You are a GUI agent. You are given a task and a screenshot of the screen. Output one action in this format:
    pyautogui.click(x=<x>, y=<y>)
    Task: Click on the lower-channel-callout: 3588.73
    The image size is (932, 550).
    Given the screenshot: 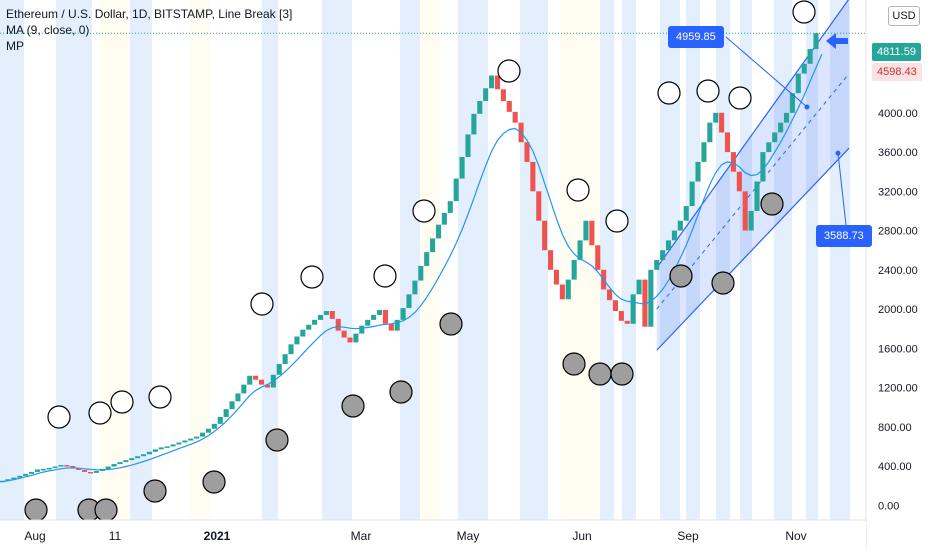 What is the action you would take?
    pyautogui.click(x=844, y=236)
    